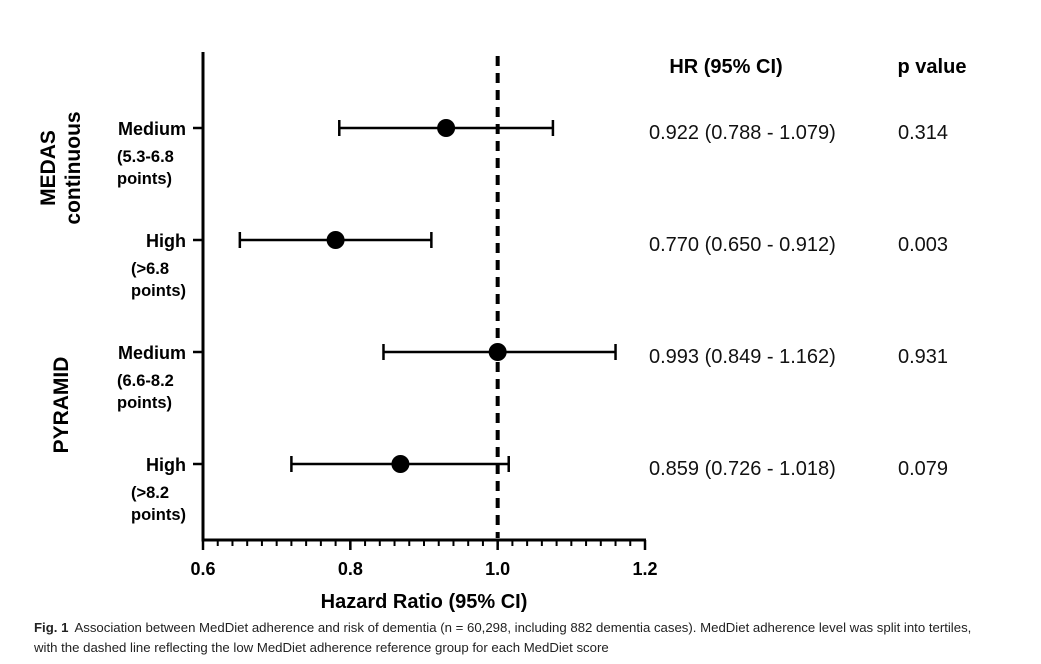 This screenshot has width=1041, height=664. I want to click on hr-ci-value: 0.770 (0.650 - 0.912), so click(742, 245).